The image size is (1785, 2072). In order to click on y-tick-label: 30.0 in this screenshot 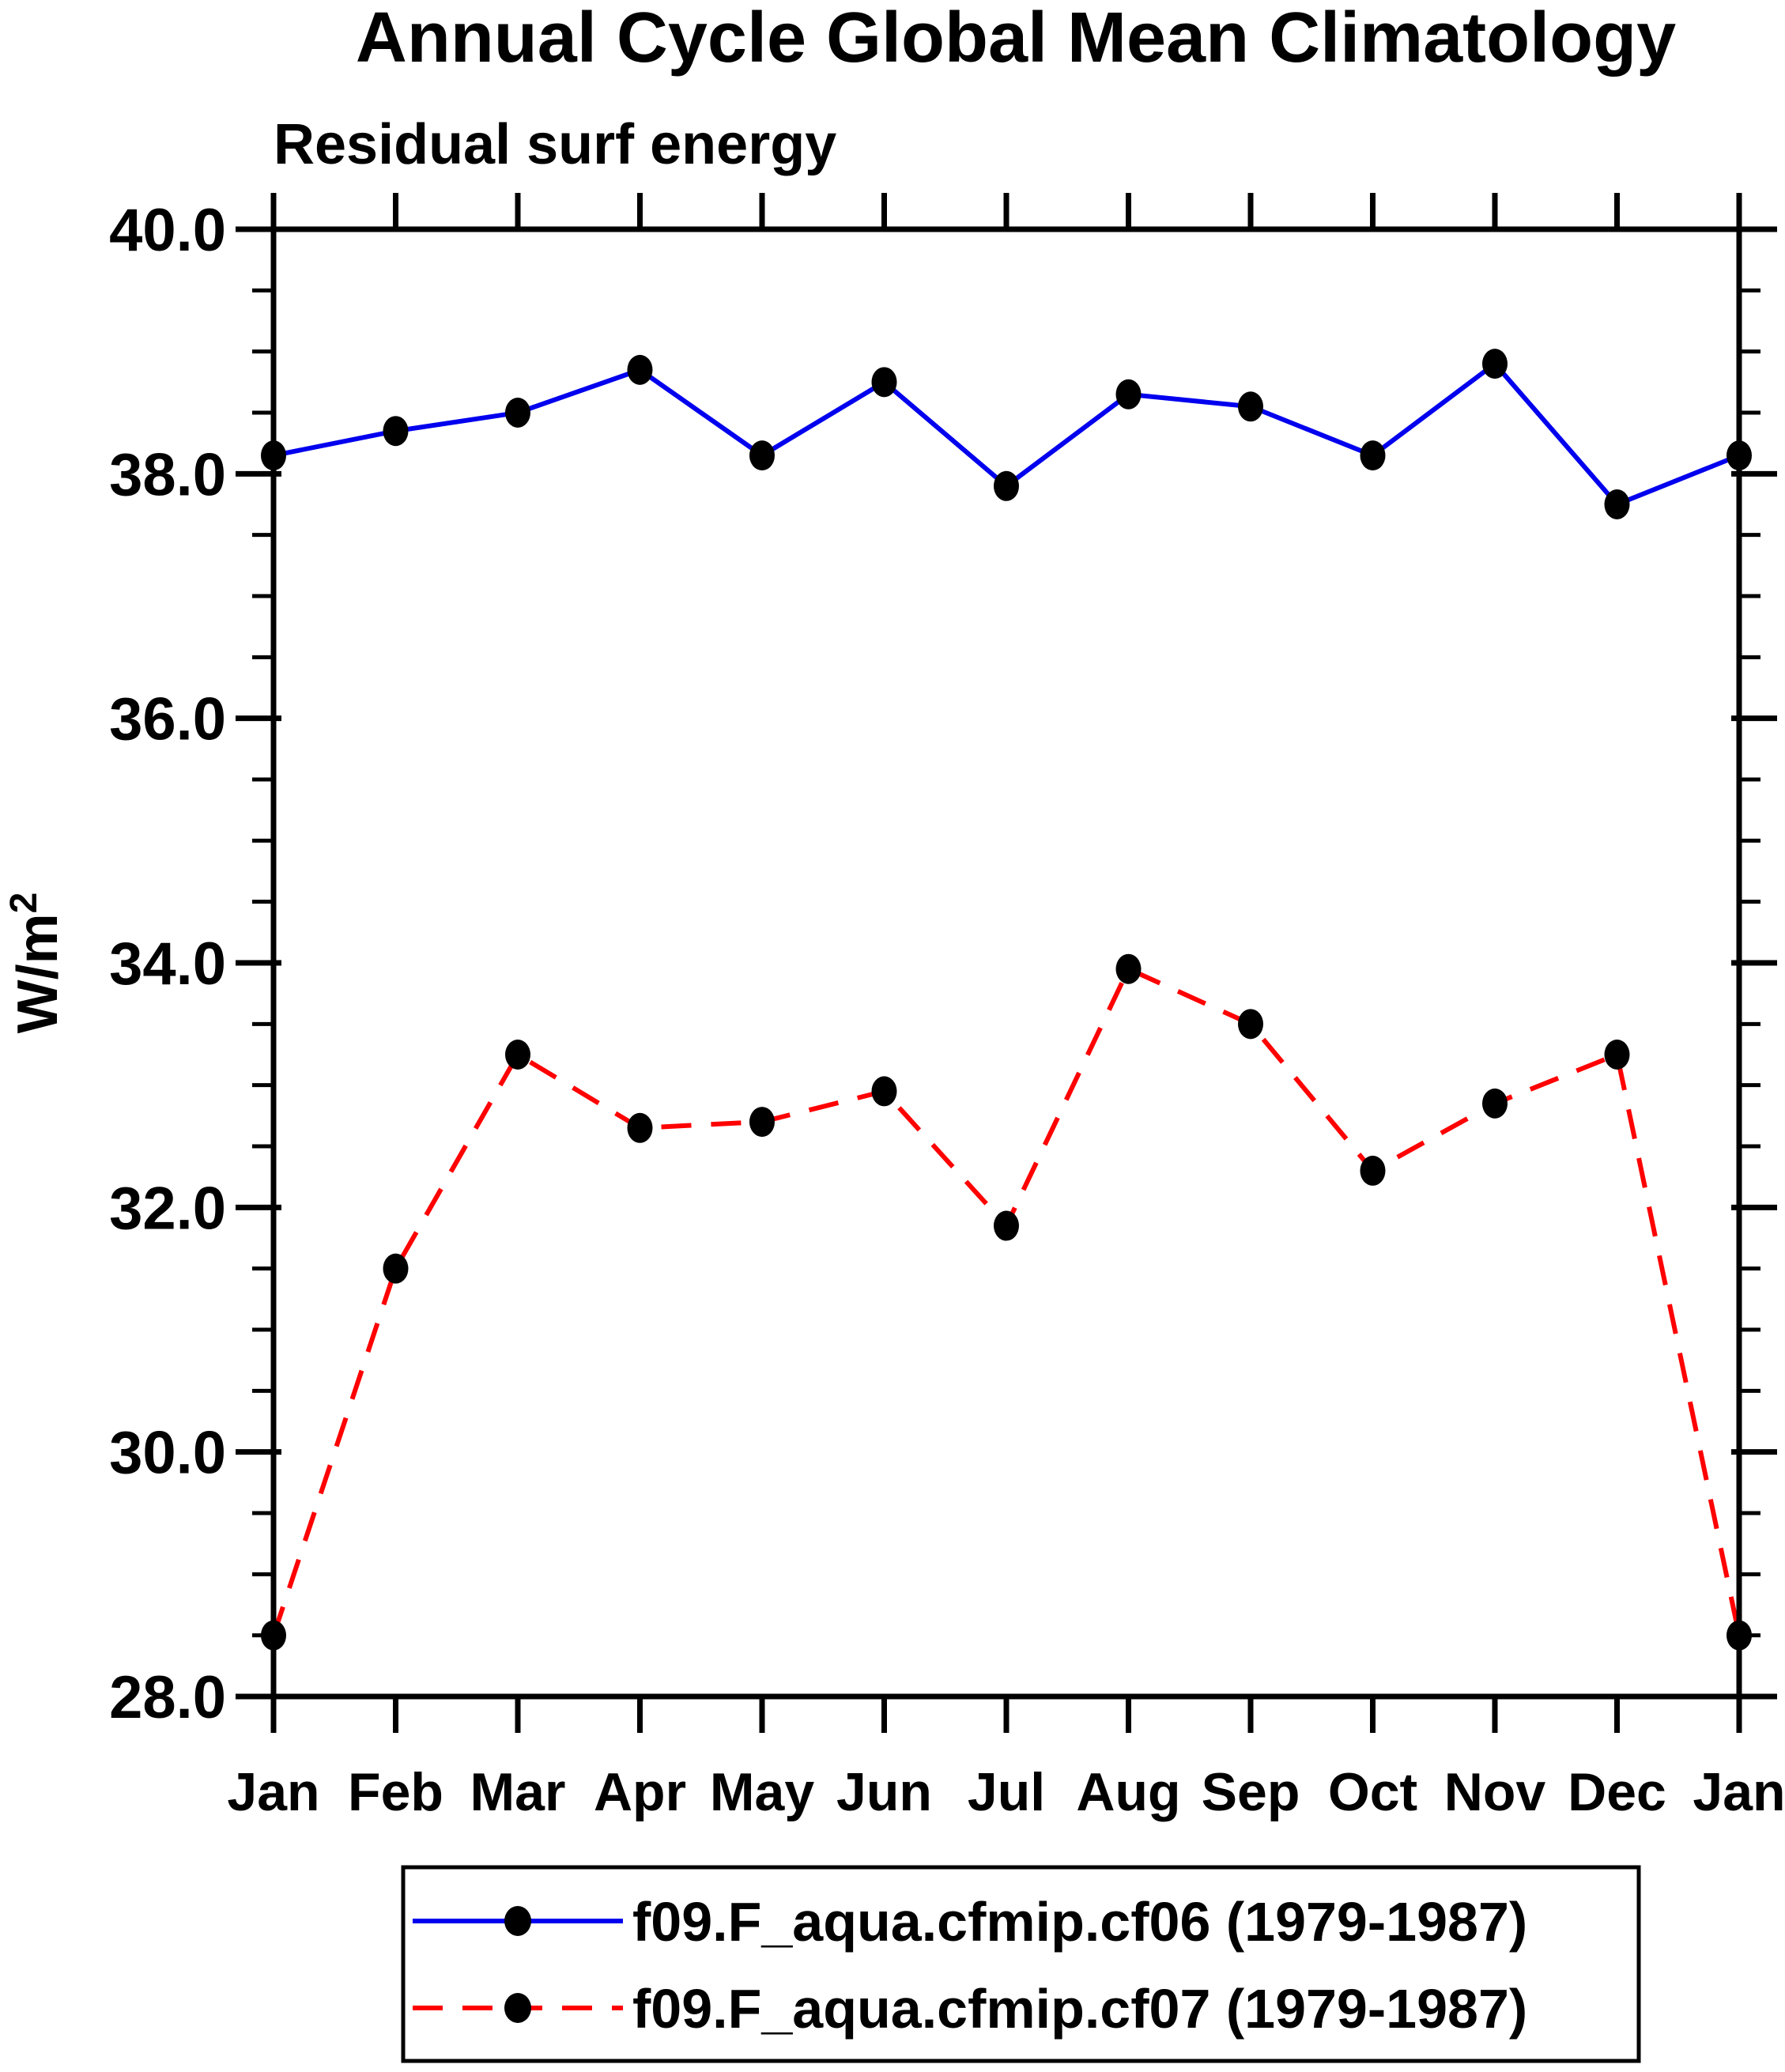, I will do `click(167, 1454)`.